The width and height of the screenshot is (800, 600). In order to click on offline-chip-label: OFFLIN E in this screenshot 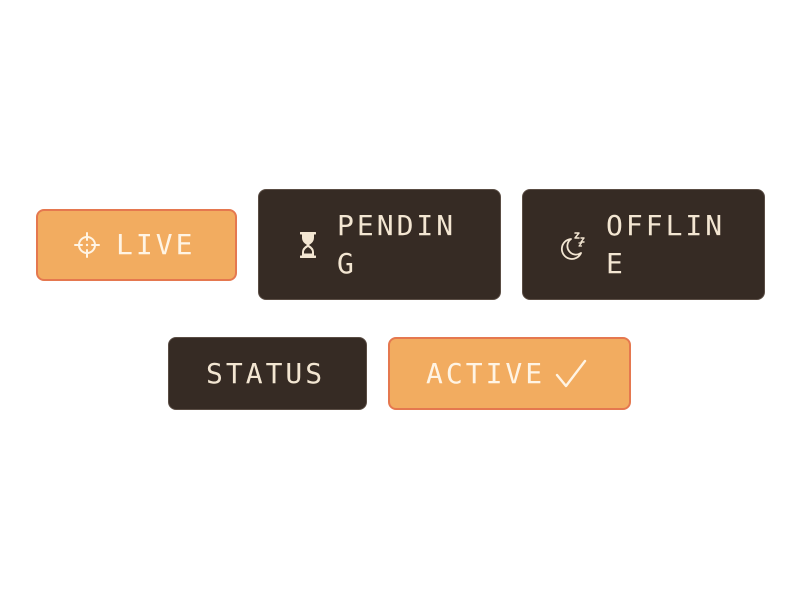, I will do `click(666, 244)`.